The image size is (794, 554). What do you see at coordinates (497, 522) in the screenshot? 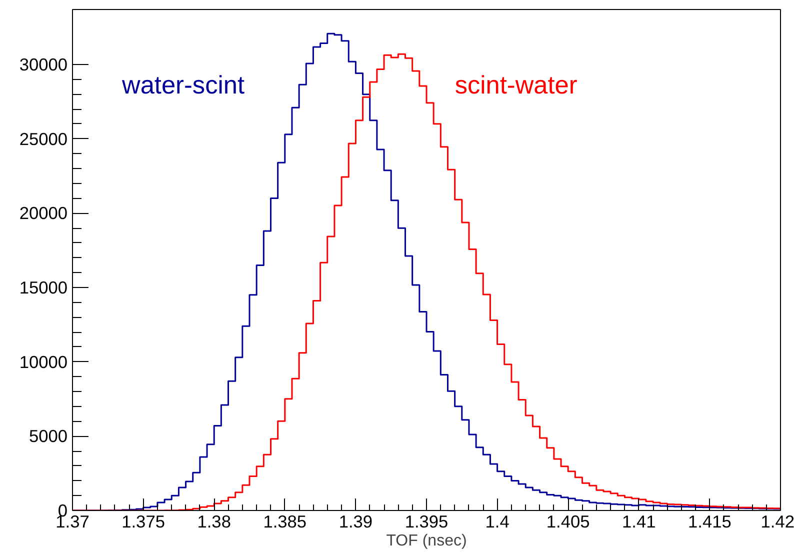
I see `x-tick-label: 1.4` at bounding box center [497, 522].